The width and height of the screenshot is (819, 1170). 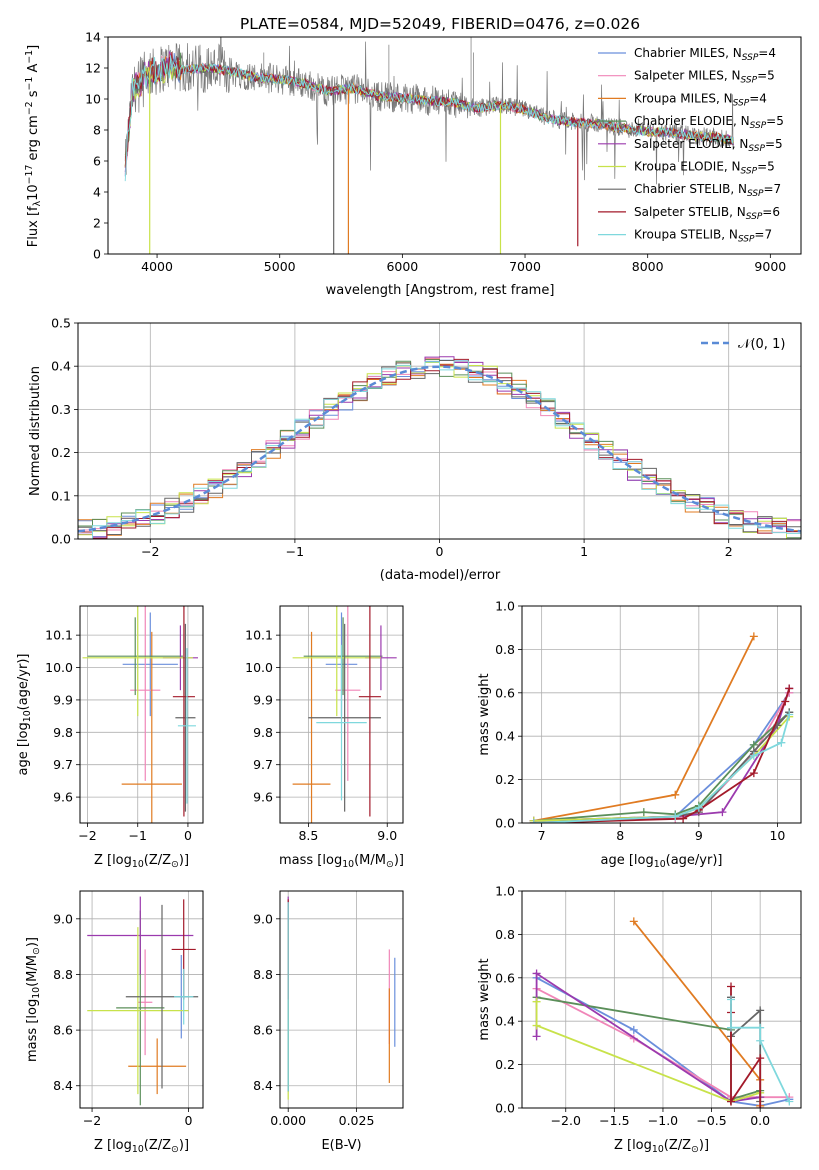 What do you see at coordinates (33, 95) in the screenshot?
I see `y-axis-label-part: s` at bounding box center [33, 95].